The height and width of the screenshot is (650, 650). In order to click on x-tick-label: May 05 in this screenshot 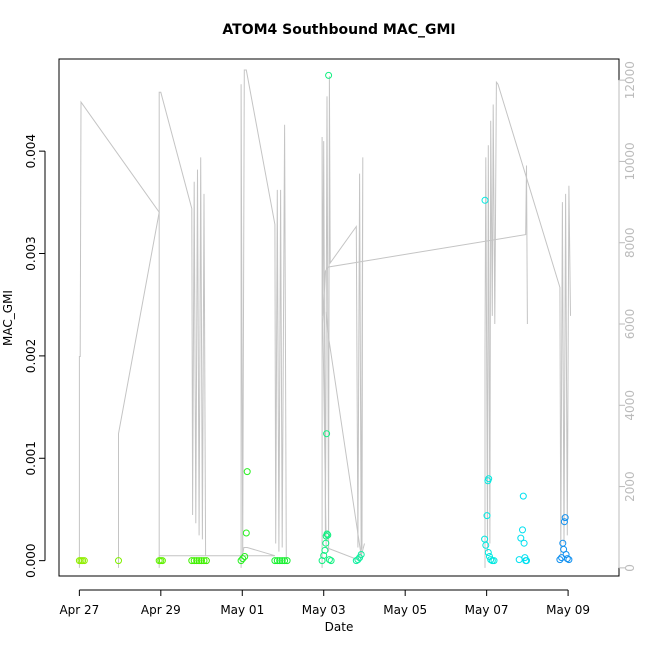, I will do `click(405, 610)`.